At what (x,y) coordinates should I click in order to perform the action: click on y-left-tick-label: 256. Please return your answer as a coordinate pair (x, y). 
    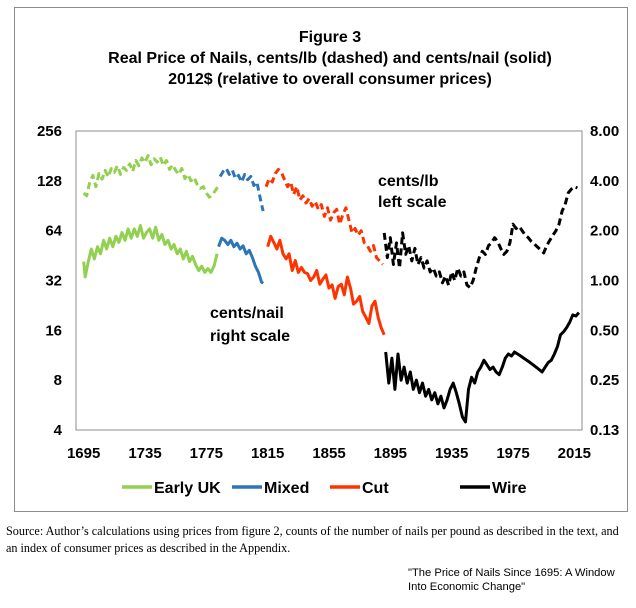
    Looking at the image, I should click on (49, 131).